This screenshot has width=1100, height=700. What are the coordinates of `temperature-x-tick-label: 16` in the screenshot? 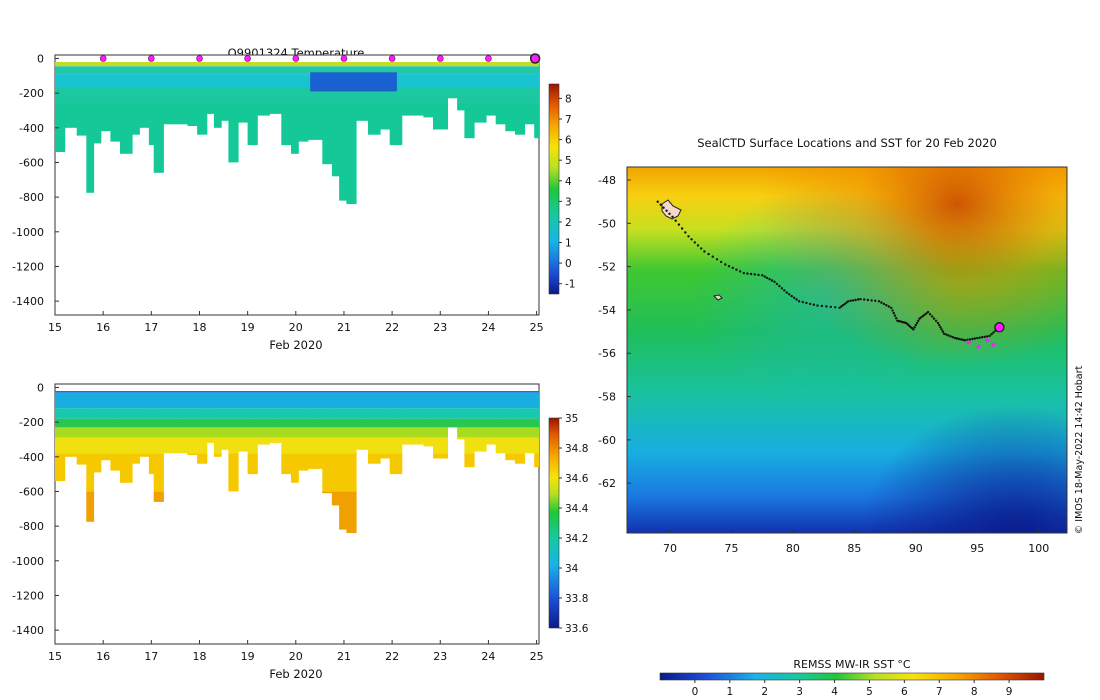 It's located at (103, 327).